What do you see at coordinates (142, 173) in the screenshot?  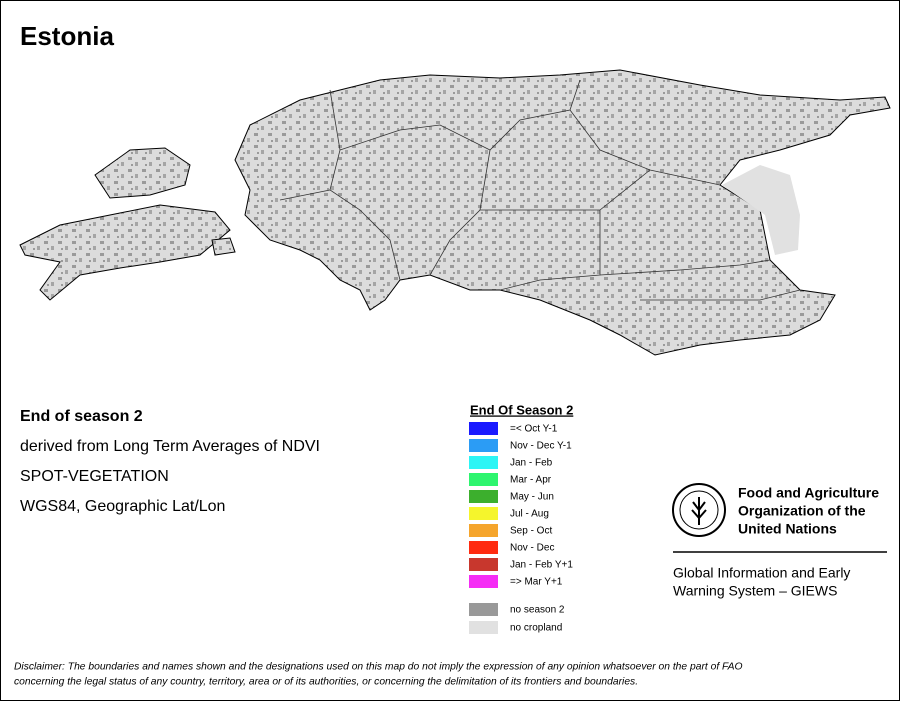 I see `hiiumaa` at bounding box center [142, 173].